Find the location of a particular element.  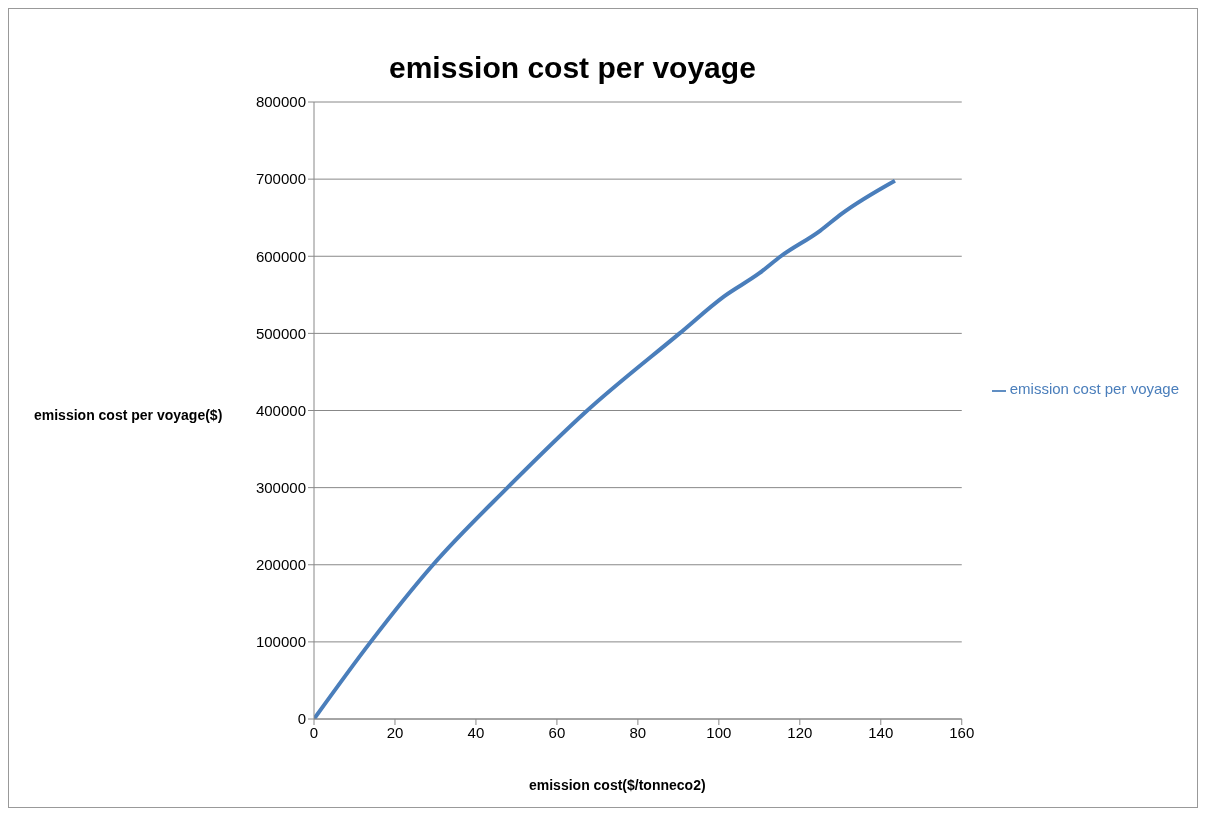

y-tick-label: 100000 is located at coordinates (280, 642).